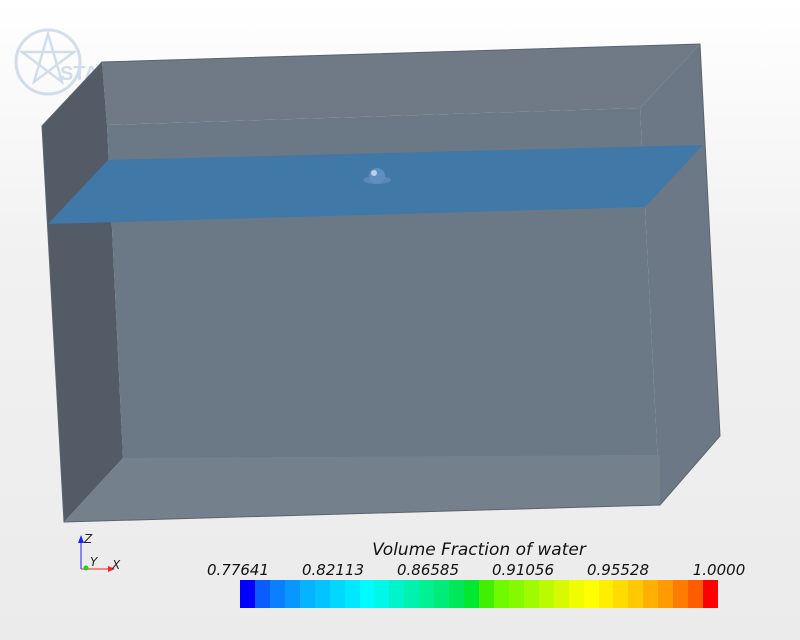 Image resolution: width=800 pixels, height=640 pixels. I want to click on y-axis-label: Y, so click(94, 562).